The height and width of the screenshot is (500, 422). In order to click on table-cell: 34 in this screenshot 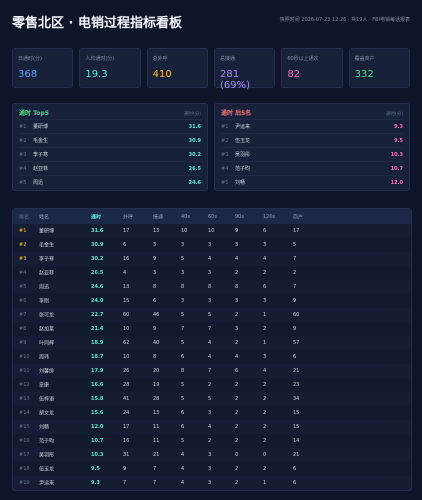, I will do `click(296, 399)`.